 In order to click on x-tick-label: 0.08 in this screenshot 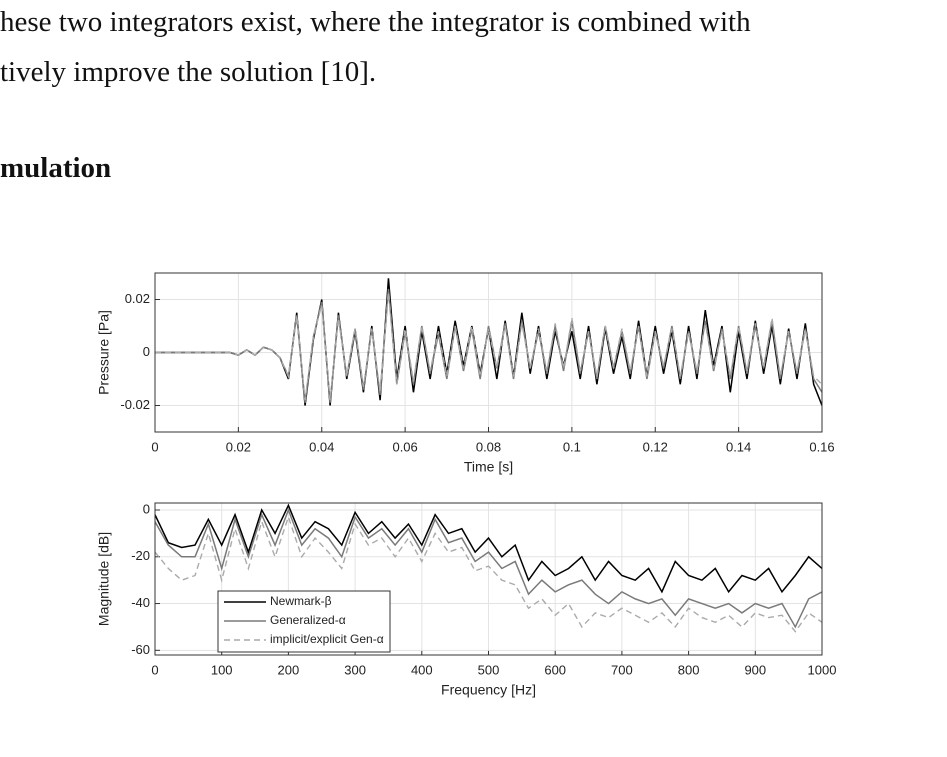, I will do `click(488, 446)`.